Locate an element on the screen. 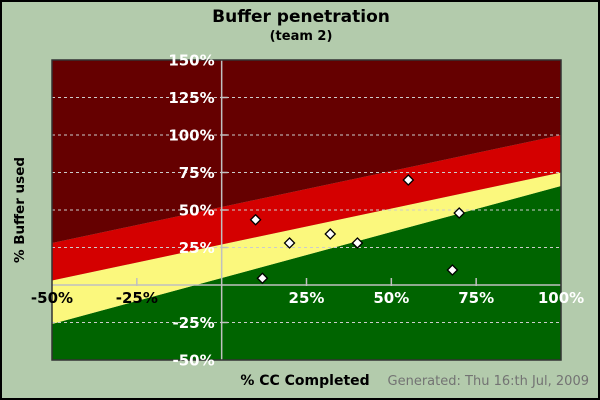 The width and height of the screenshot is (600, 400). y-tick-label-150: 150% is located at coordinates (191, 61).